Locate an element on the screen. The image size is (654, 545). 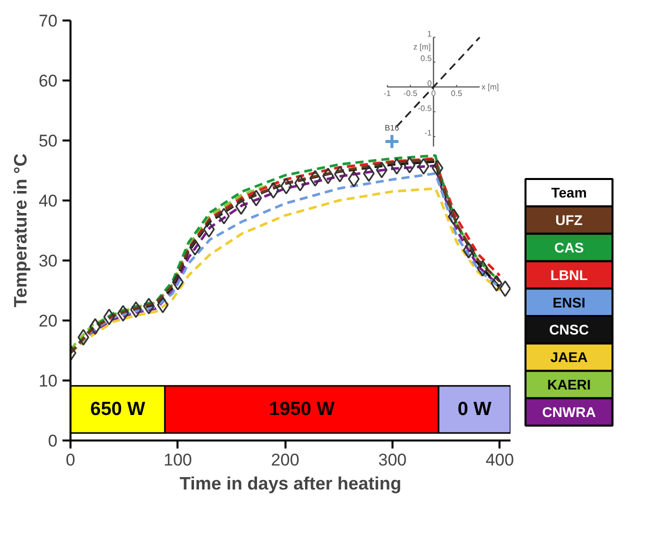
y-tick-label: 10 is located at coordinates (48, 381).